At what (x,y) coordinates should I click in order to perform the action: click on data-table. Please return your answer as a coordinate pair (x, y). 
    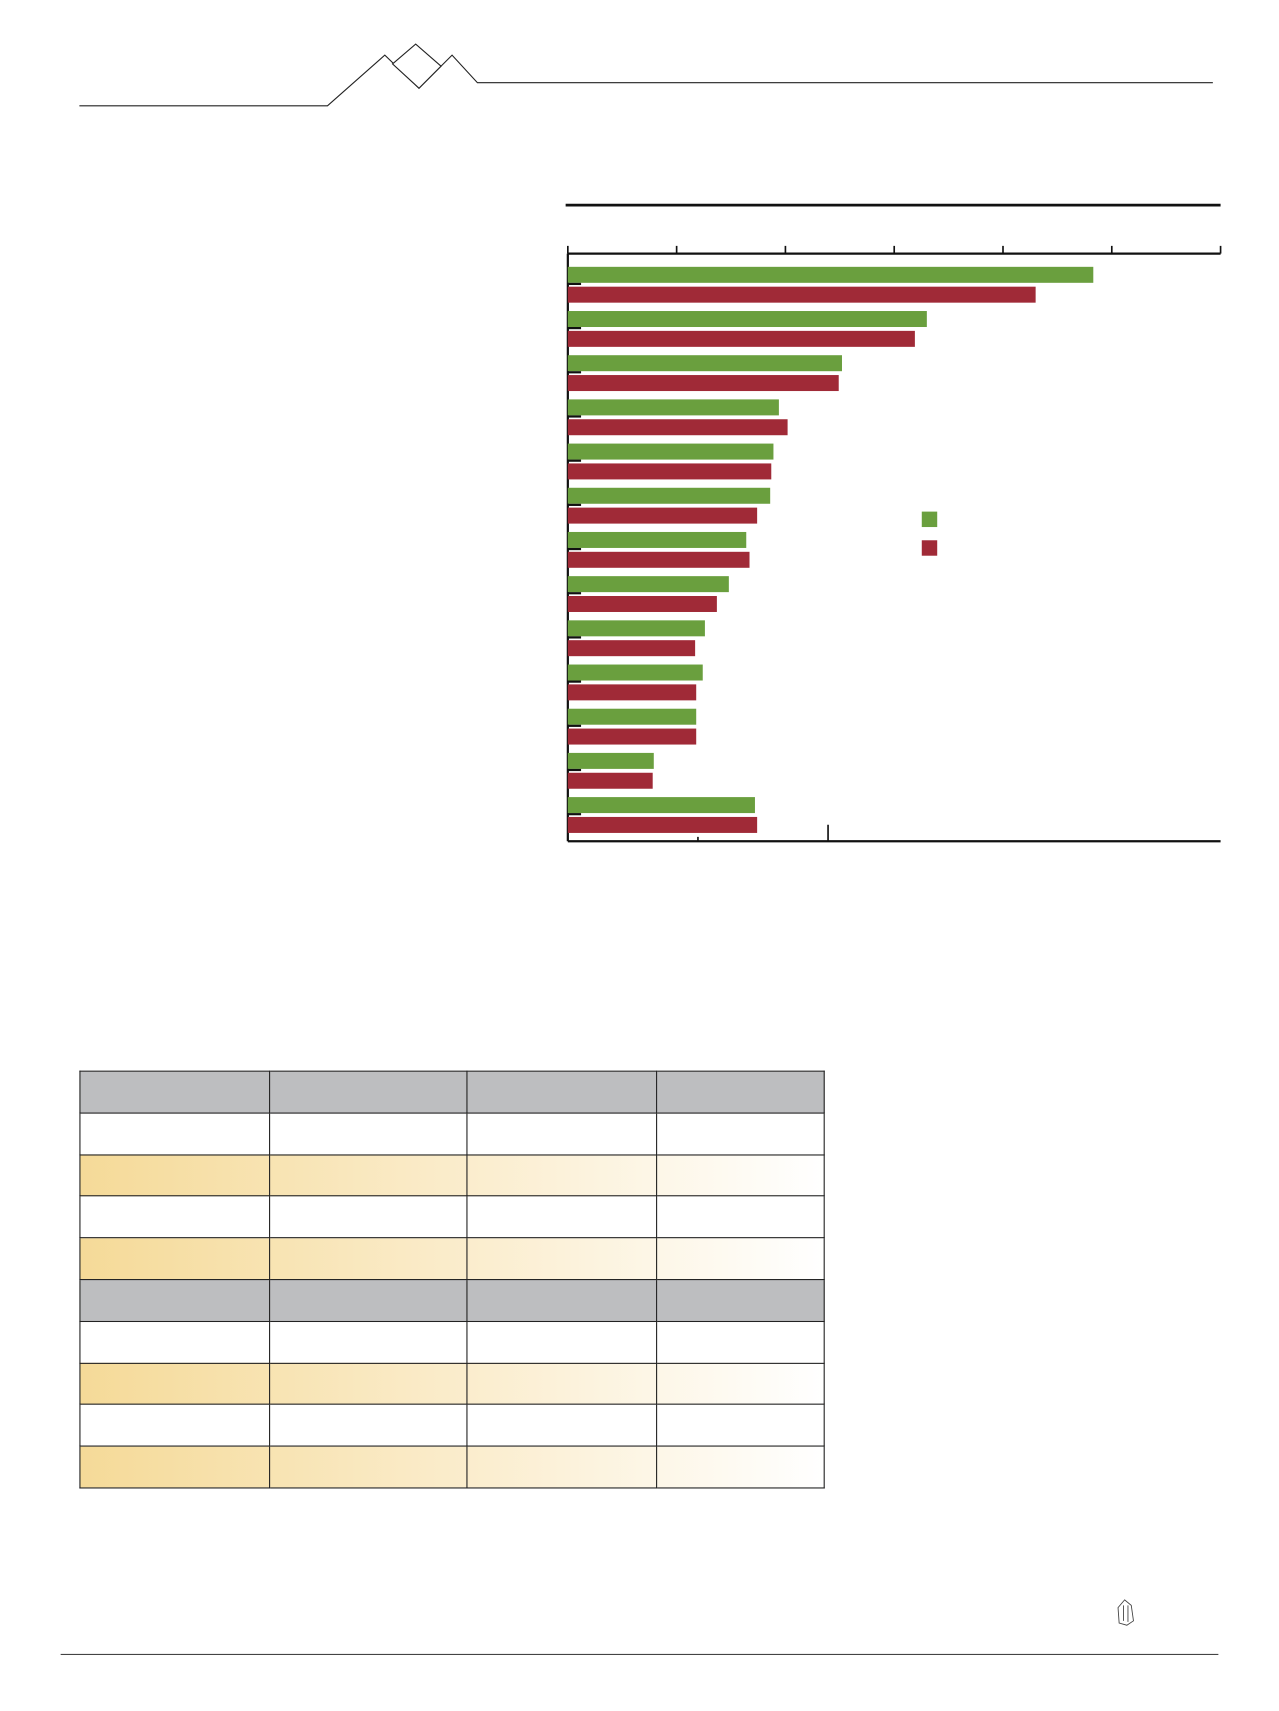
    Looking at the image, I should click on (452, 1279).